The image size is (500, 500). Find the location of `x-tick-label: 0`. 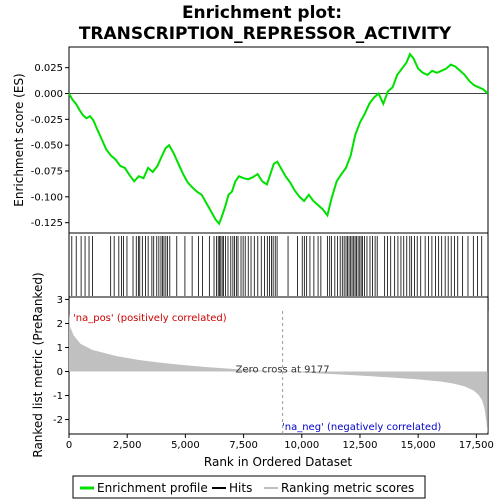

x-tick-label: 0 is located at coordinates (69, 445).